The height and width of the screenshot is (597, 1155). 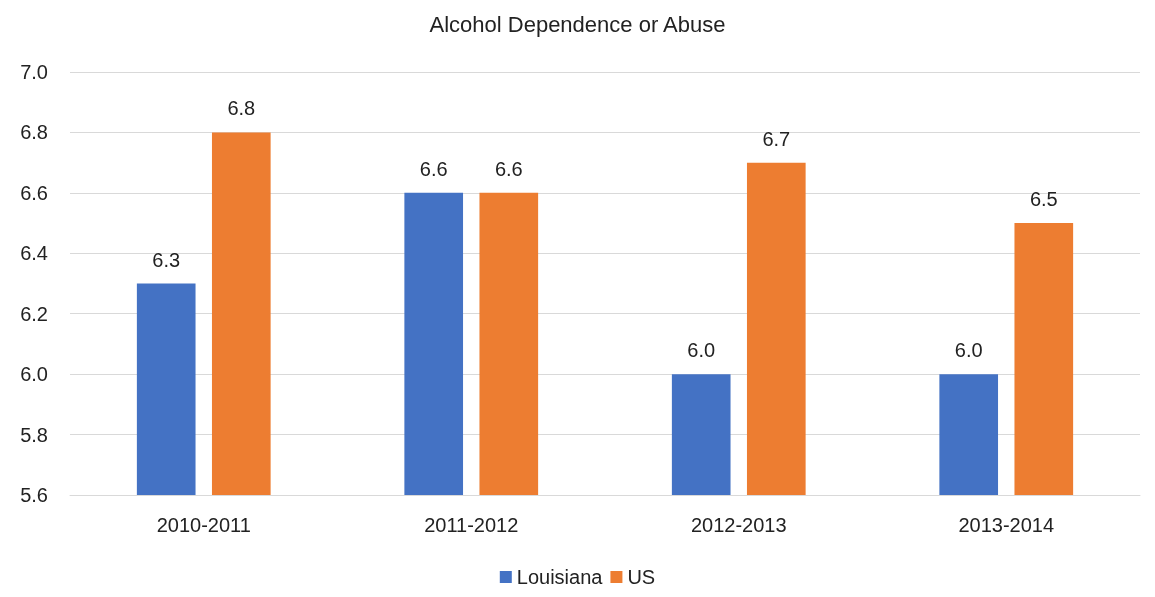 I want to click on data-label: 6.5, so click(x=1043, y=199).